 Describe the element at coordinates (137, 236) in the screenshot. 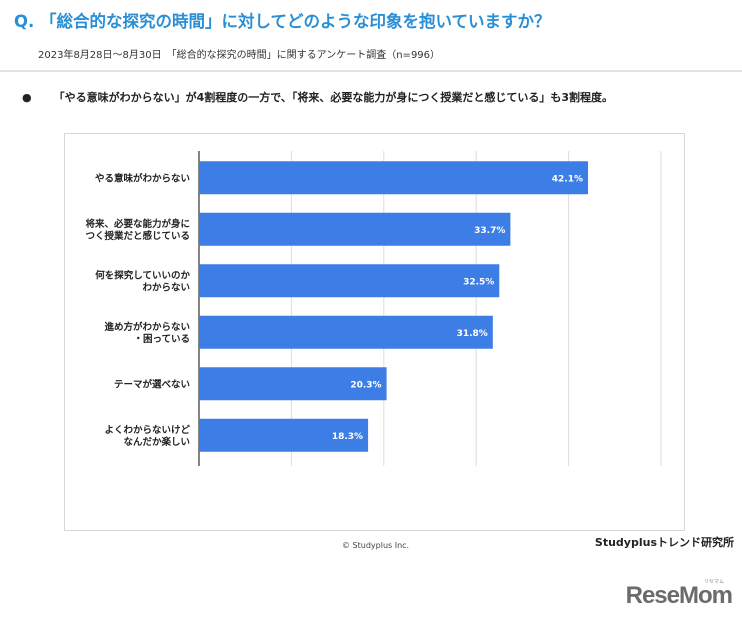

I see `category-label: つく授業だと感じている` at that location.